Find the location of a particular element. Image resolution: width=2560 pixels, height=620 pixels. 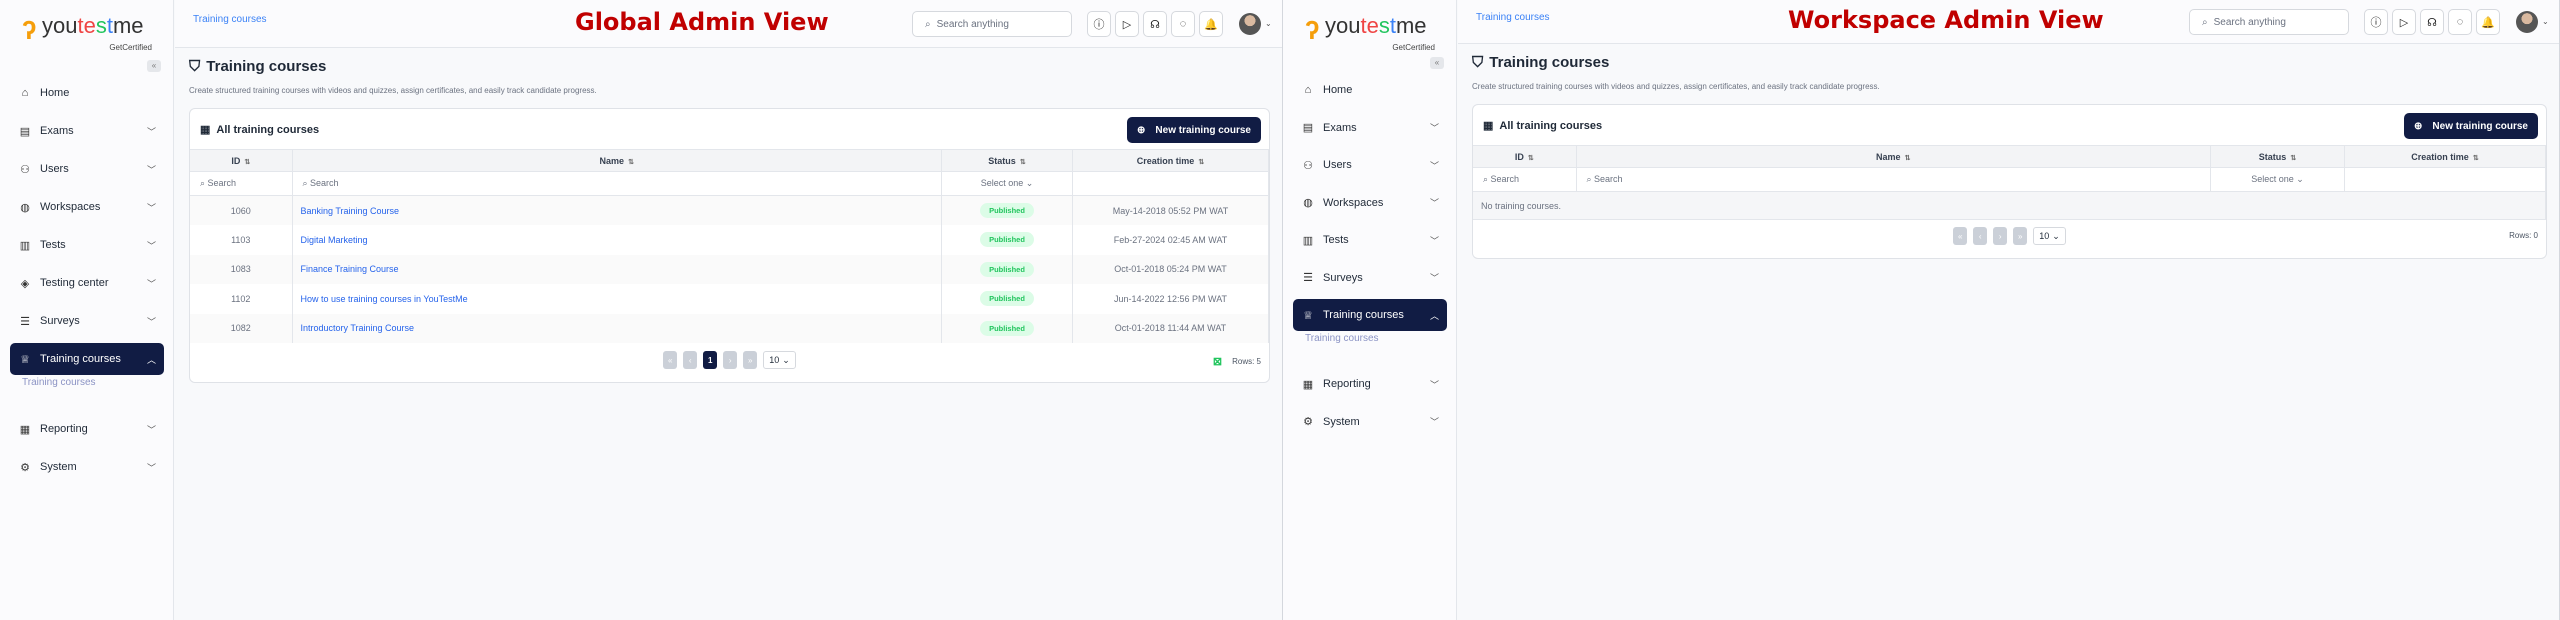

bell-icon: 🔔 is located at coordinates (2488, 22).